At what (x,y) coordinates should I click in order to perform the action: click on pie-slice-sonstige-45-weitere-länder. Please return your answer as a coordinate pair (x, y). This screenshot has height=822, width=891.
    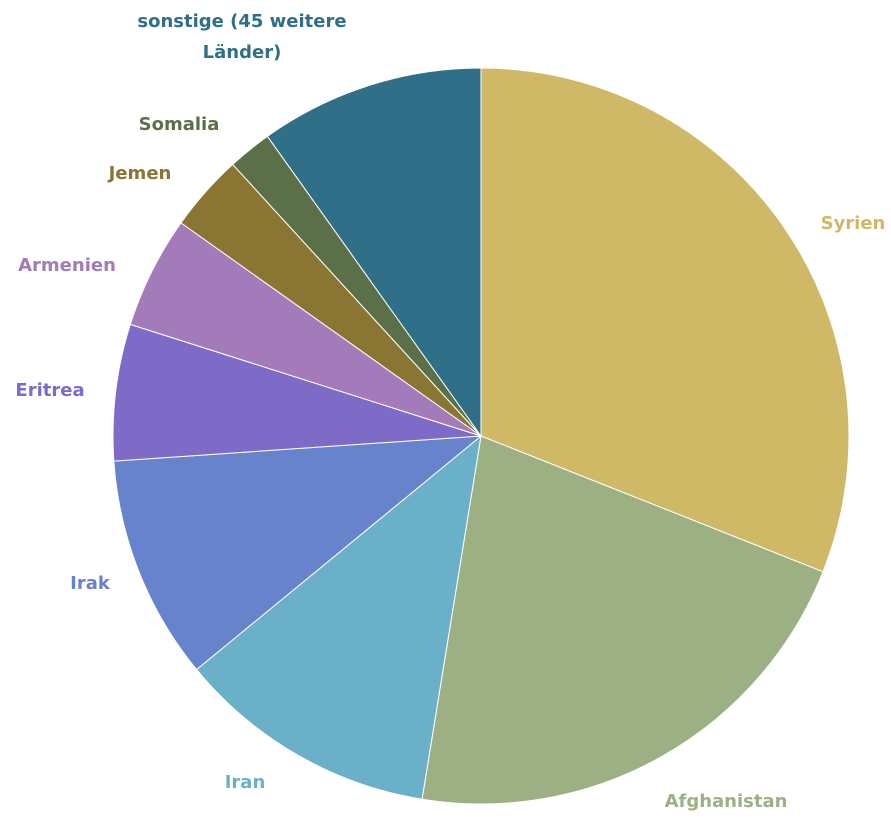
    Looking at the image, I should click on (374, 252).